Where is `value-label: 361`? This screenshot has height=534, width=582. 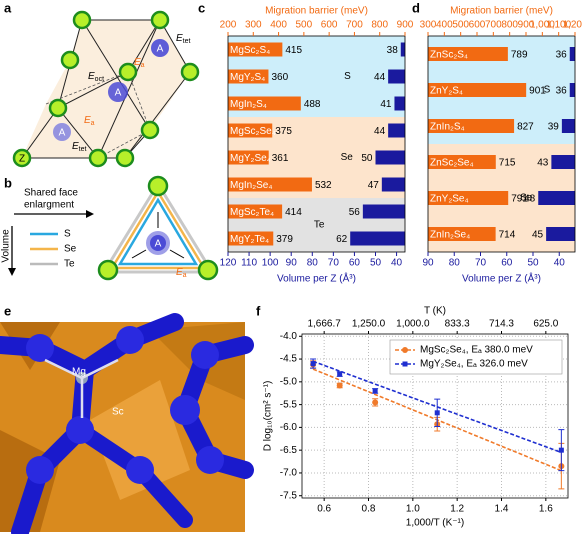 value-label: 361 is located at coordinates (280, 158).